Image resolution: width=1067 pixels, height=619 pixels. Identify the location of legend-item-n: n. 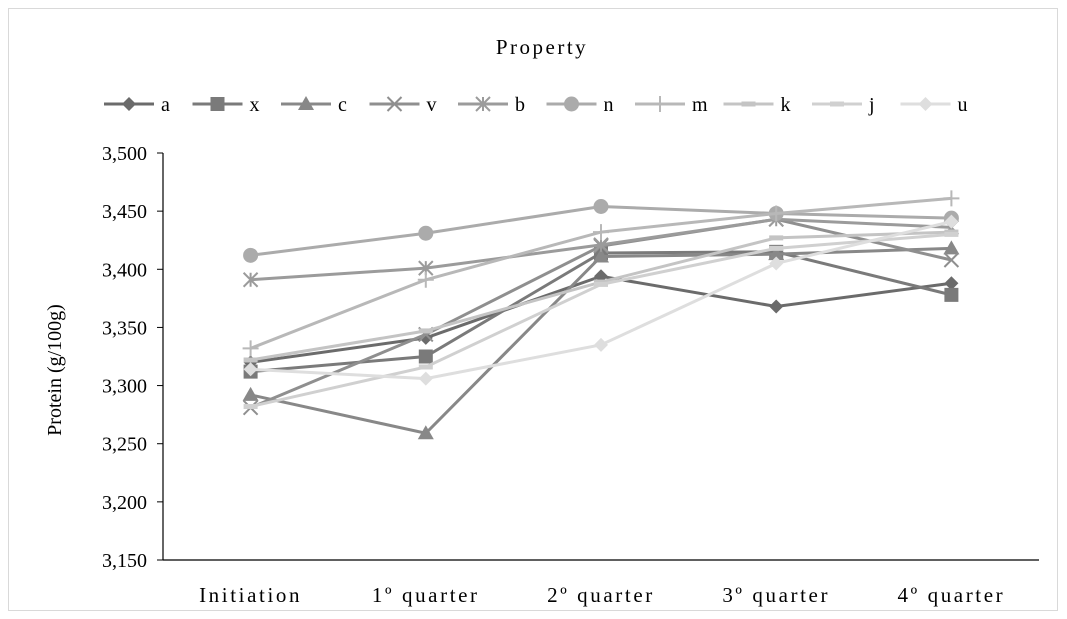
(580, 105).